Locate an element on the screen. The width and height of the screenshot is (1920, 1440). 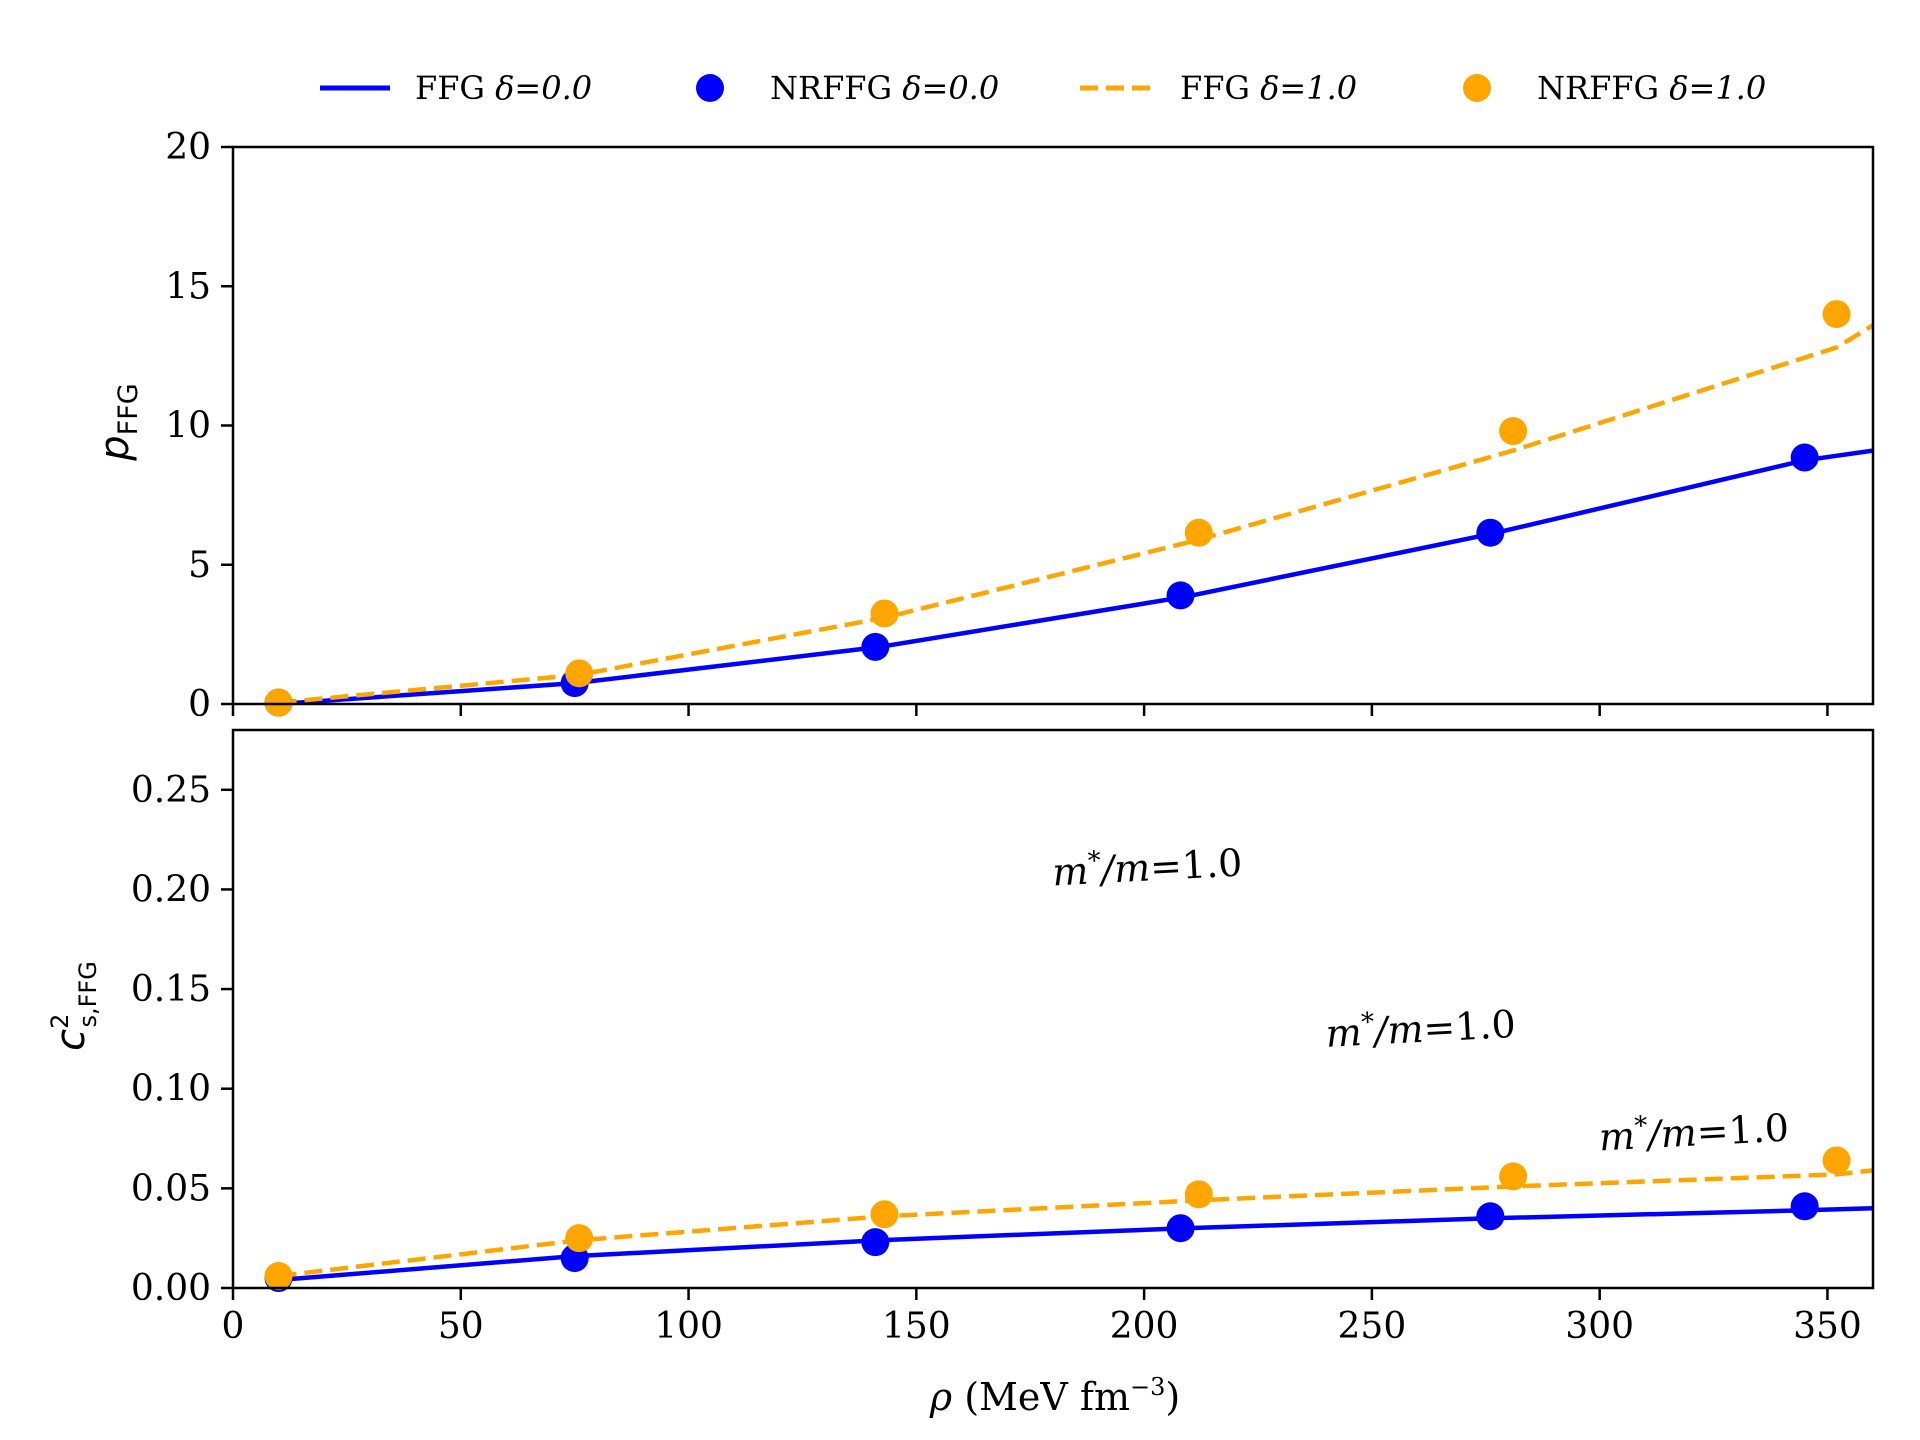
x-axis-title: ρ (MeV fm−3) is located at coordinates (1055, 1396).